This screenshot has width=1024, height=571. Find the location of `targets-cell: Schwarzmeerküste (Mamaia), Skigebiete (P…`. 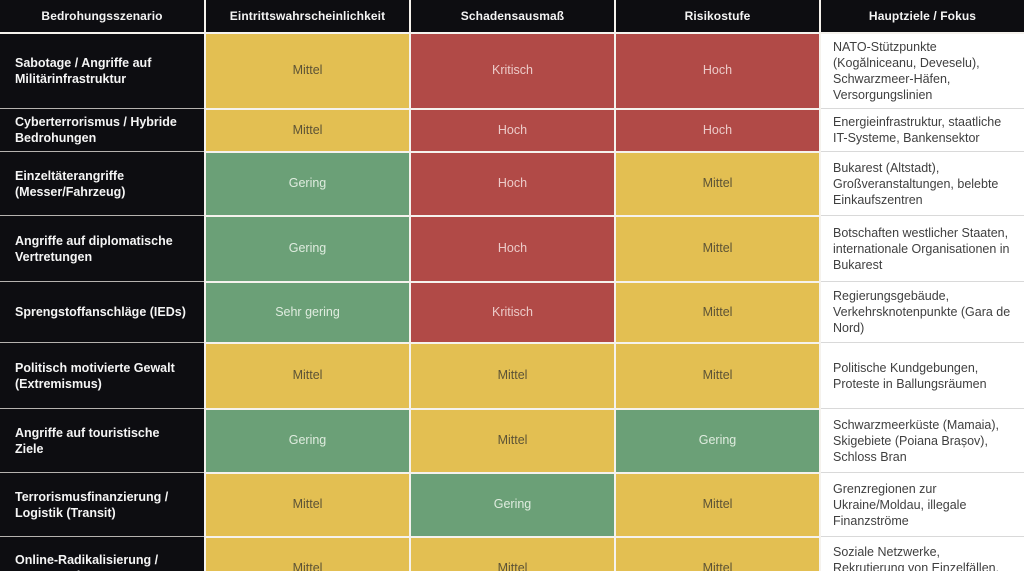

targets-cell: Schwarzmeerküste (Mamaia), Skigebiete (P… is located at coordinates (921, 440).